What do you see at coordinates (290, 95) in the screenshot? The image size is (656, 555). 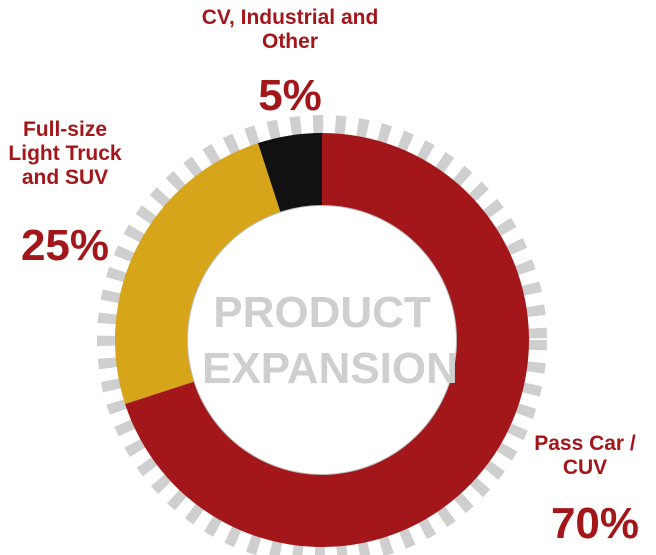 I see `value-label: 5%` at bounding box center [290, 95].